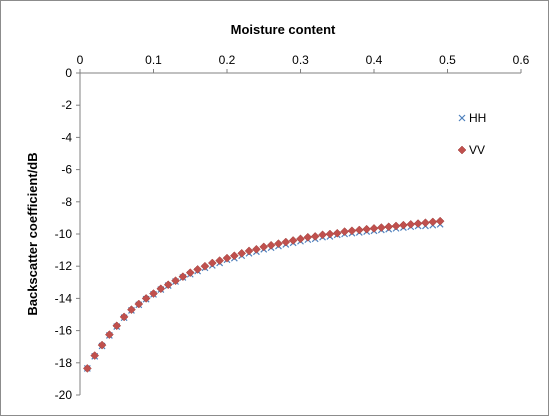 This screenshot has width=550, height=418. What do you see at coordinates (227, 60) in the screenshot?
I see `x-tick-label: 0.2` at bounding box center [227, 60].